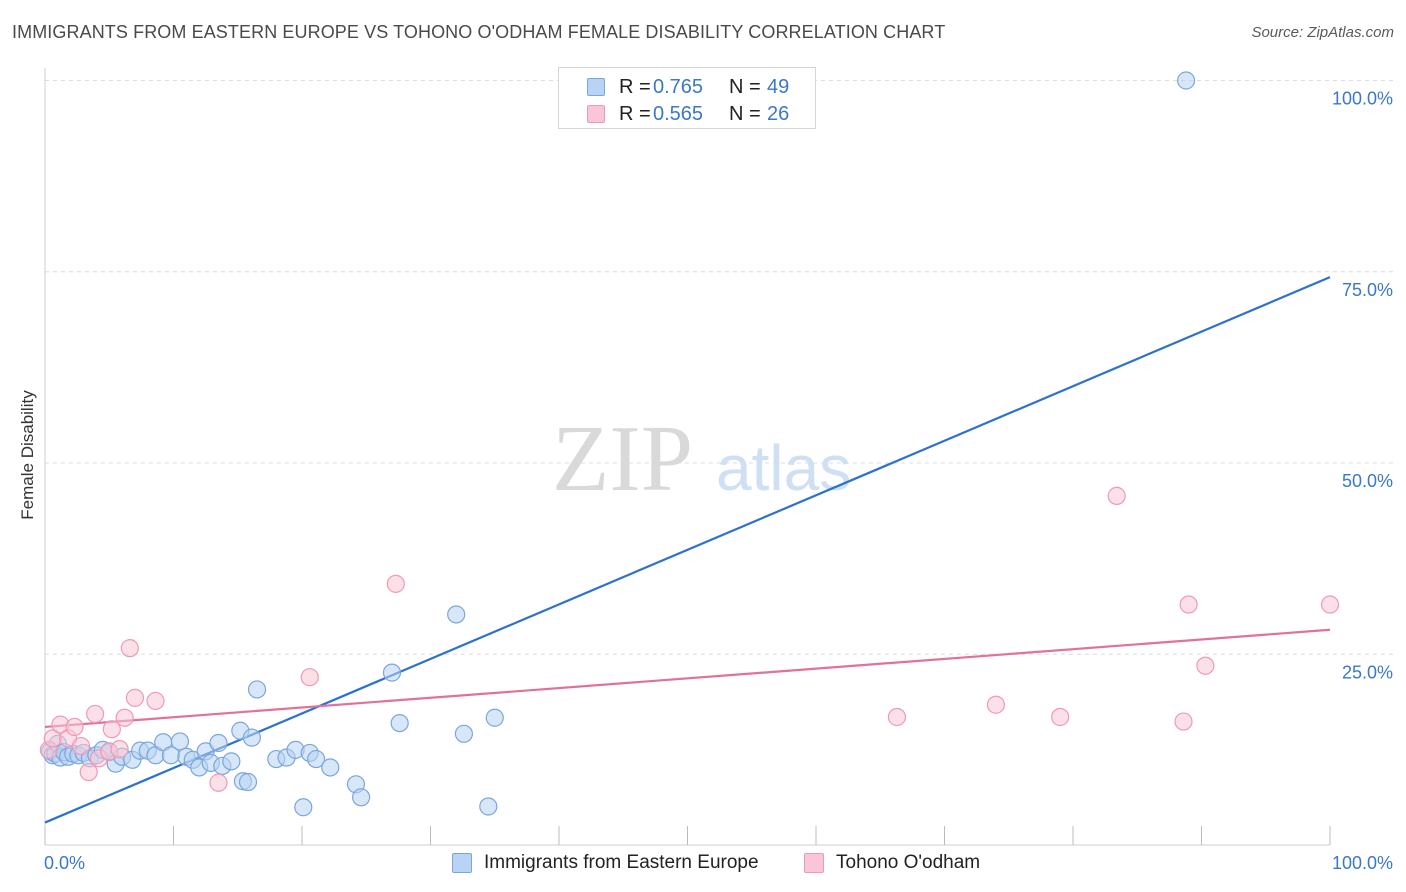  Describe the element at coordinates (908, 862) in the screenshot. I see `series-label-tohono-oodham: Tohono O'odham` at that location.